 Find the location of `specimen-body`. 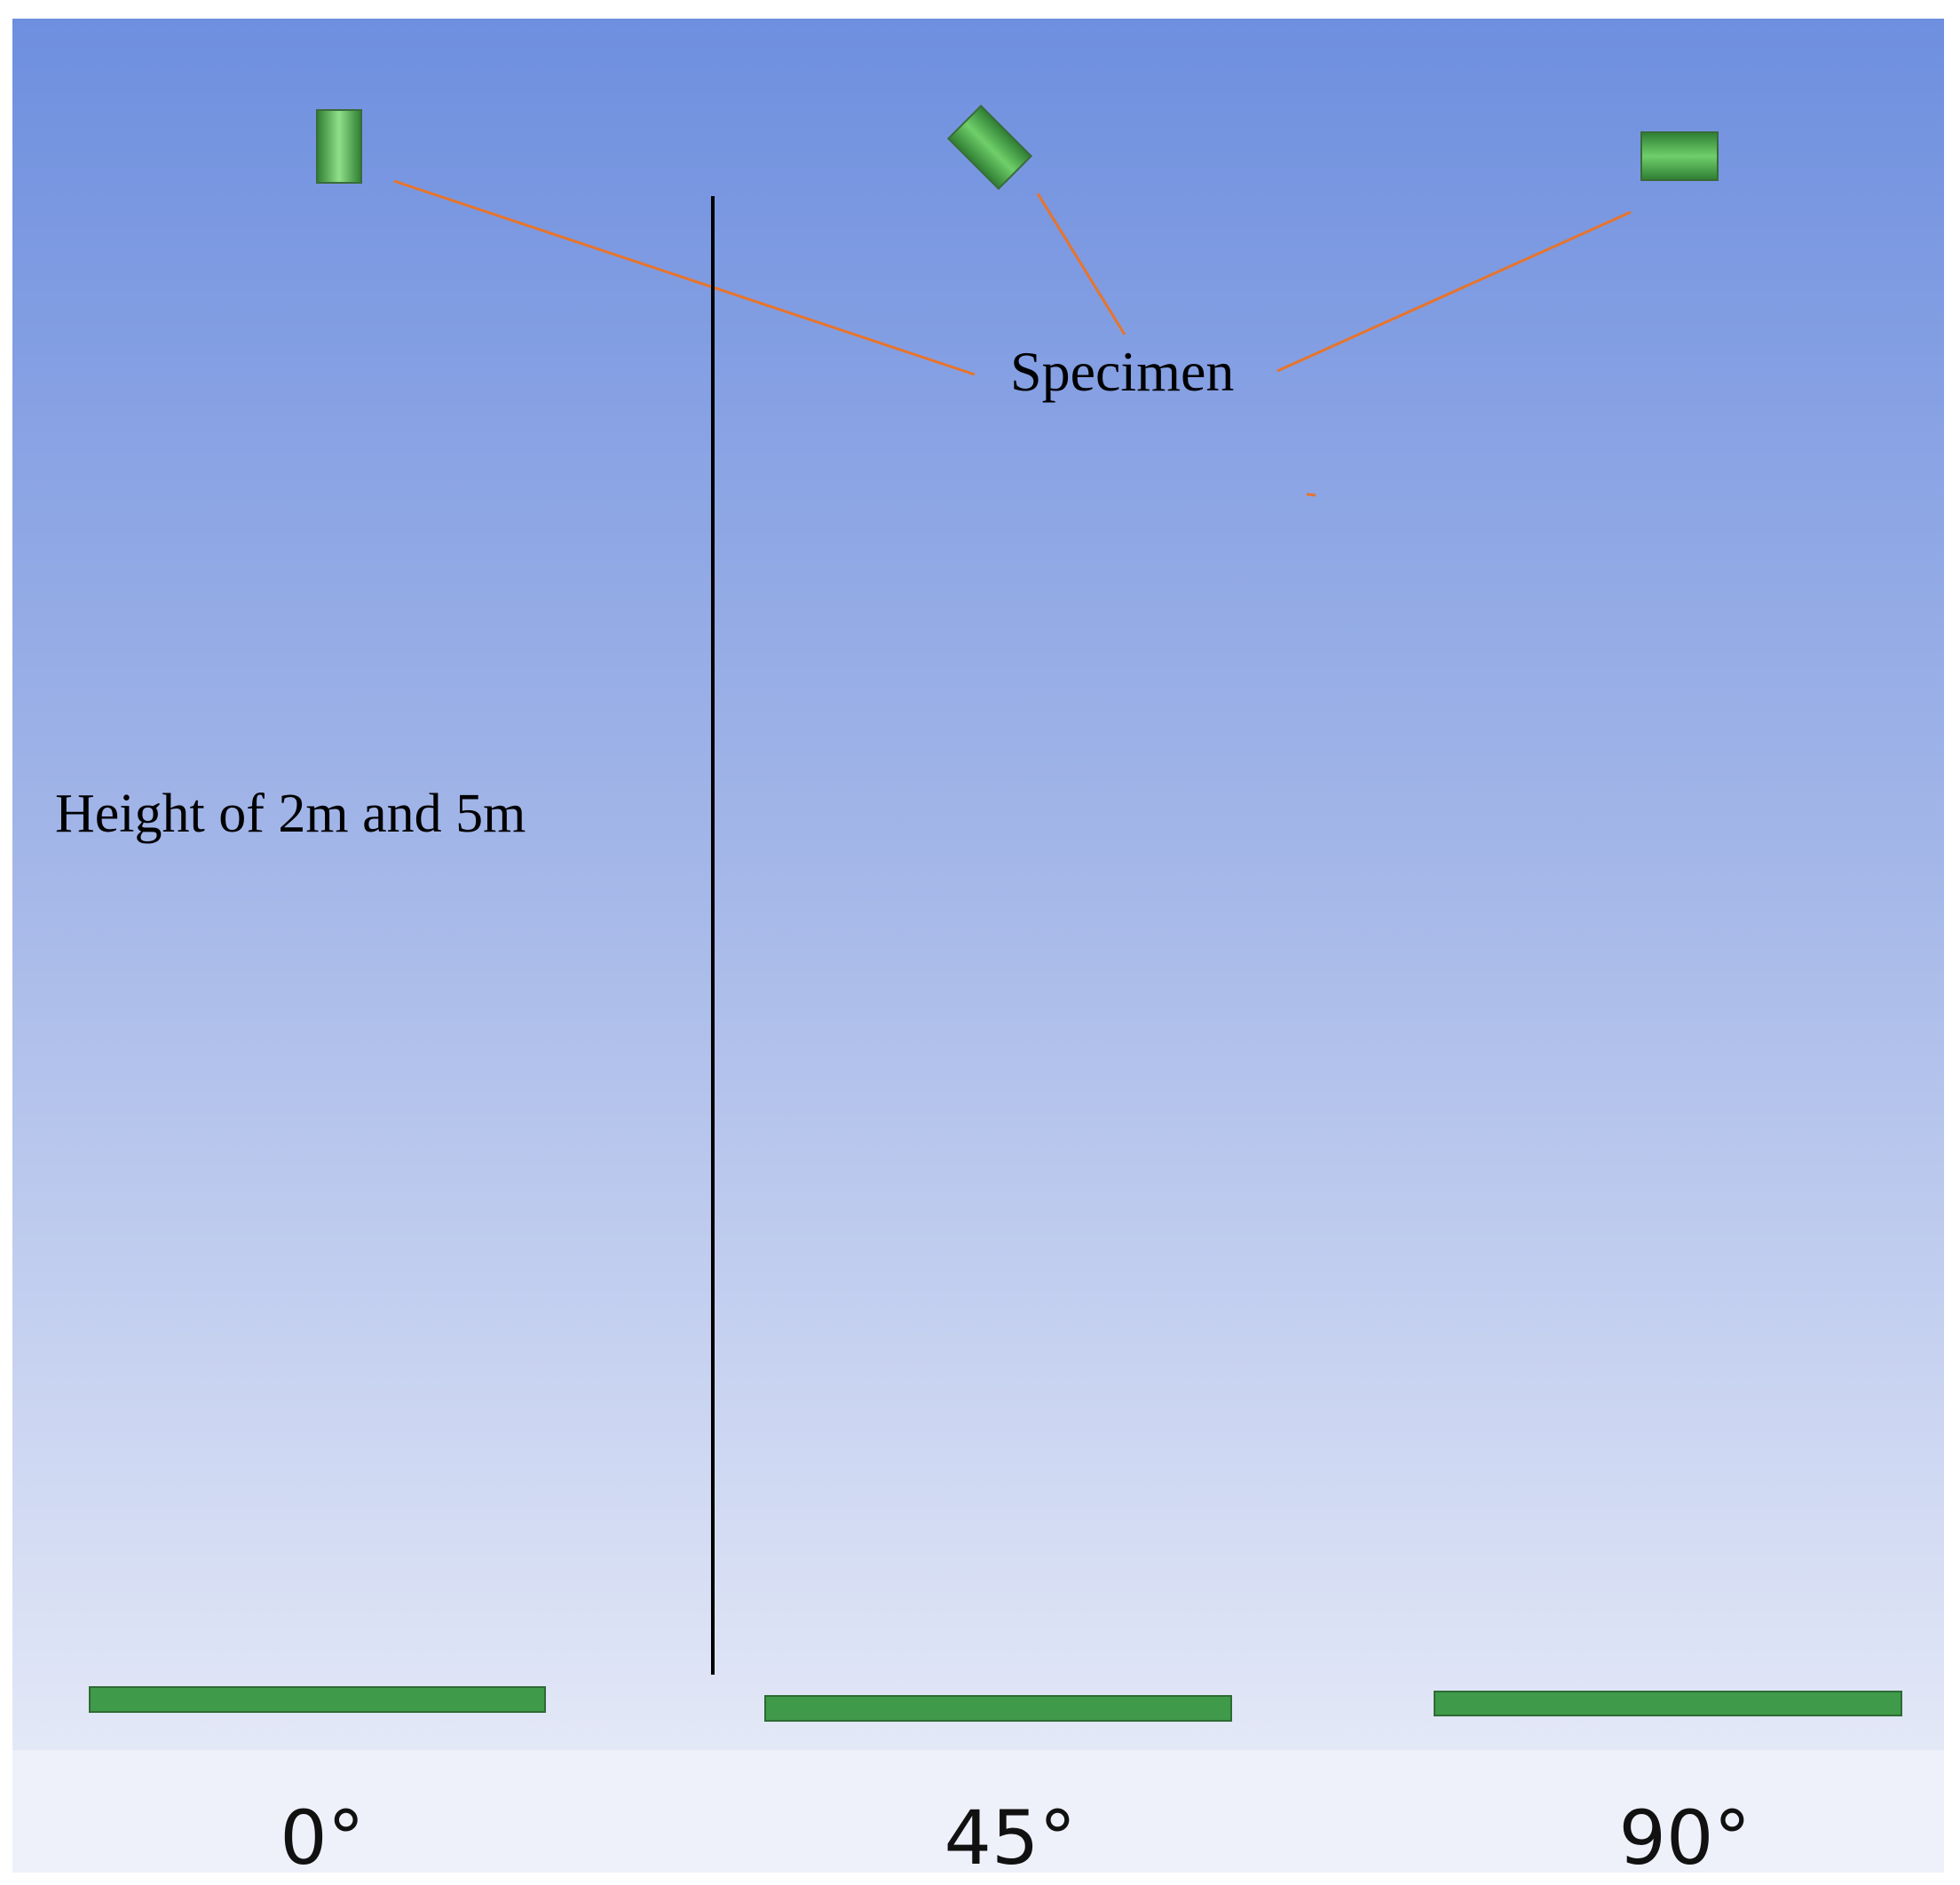

specimen-body is located at coordinates (989, 147).